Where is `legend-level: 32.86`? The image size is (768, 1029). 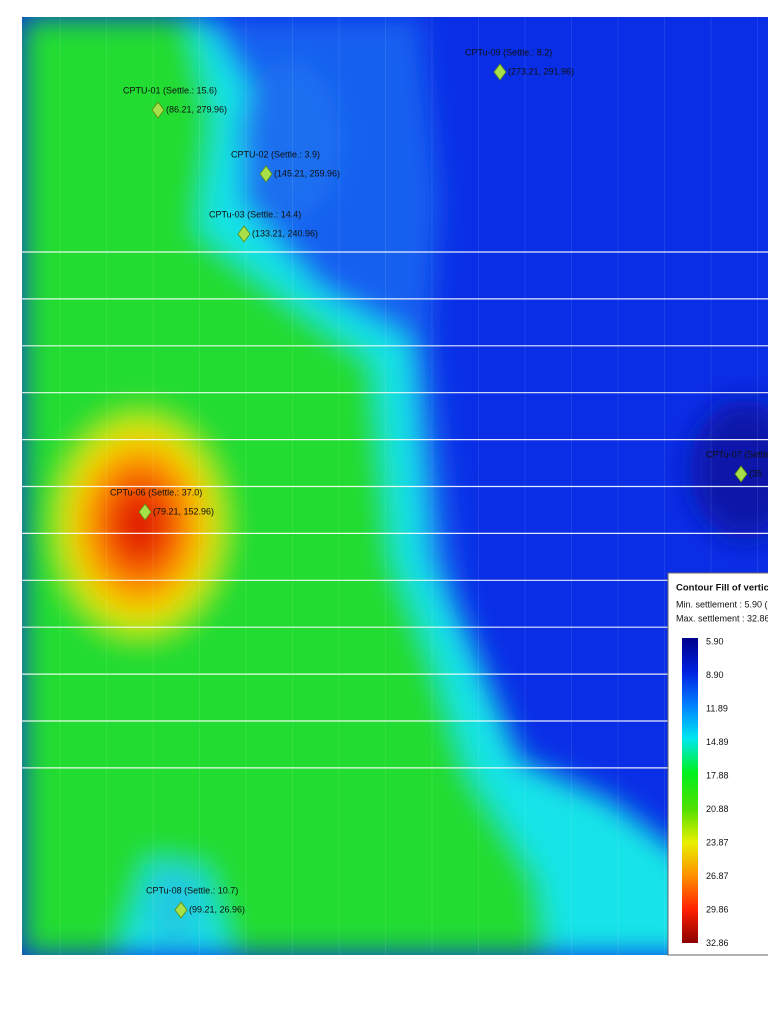
legend-level: 32.86 is located at coordinates (717, 943).